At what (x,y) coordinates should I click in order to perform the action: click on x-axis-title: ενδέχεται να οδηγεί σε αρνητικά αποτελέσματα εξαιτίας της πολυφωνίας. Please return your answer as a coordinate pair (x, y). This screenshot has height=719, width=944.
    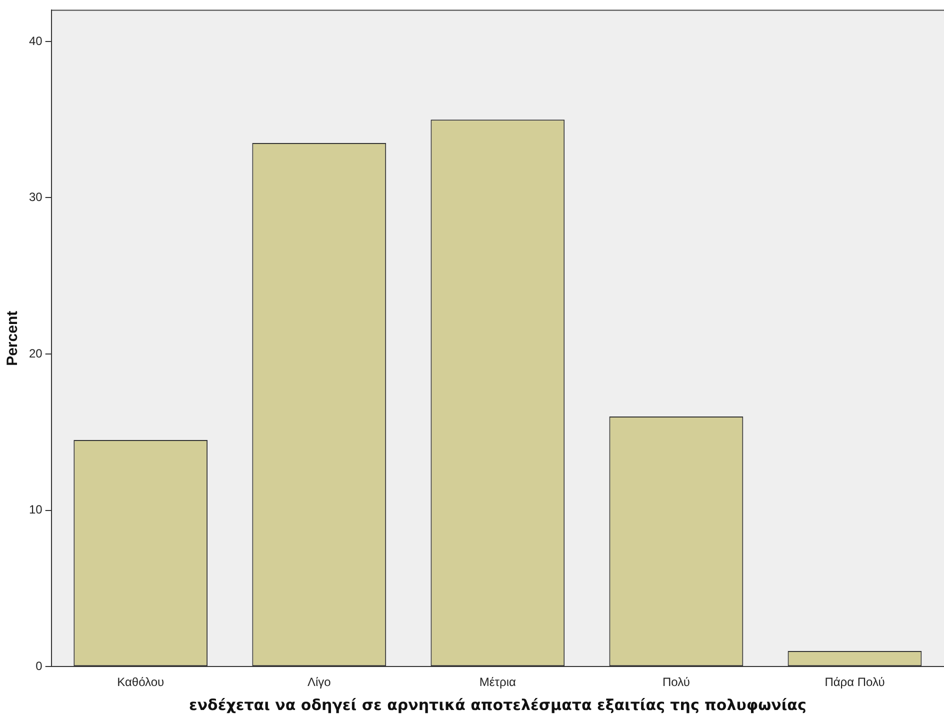
    Looking at the image, I should click on (497, 705).